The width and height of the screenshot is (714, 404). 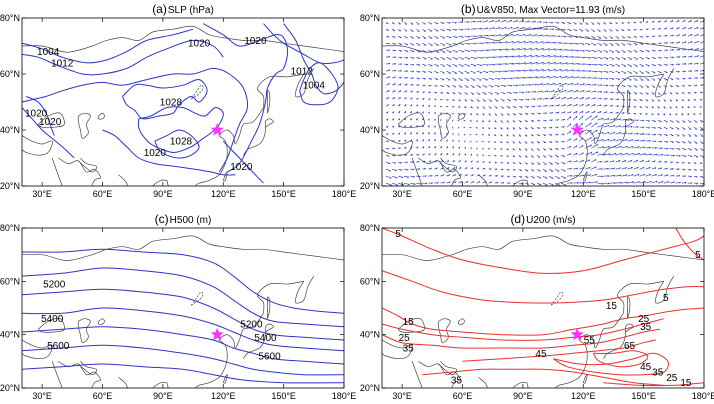 What do you see at coordinates (181, 142) in the screenshot?
I see `contour-label: 1028` at bounding box center [181, 142].